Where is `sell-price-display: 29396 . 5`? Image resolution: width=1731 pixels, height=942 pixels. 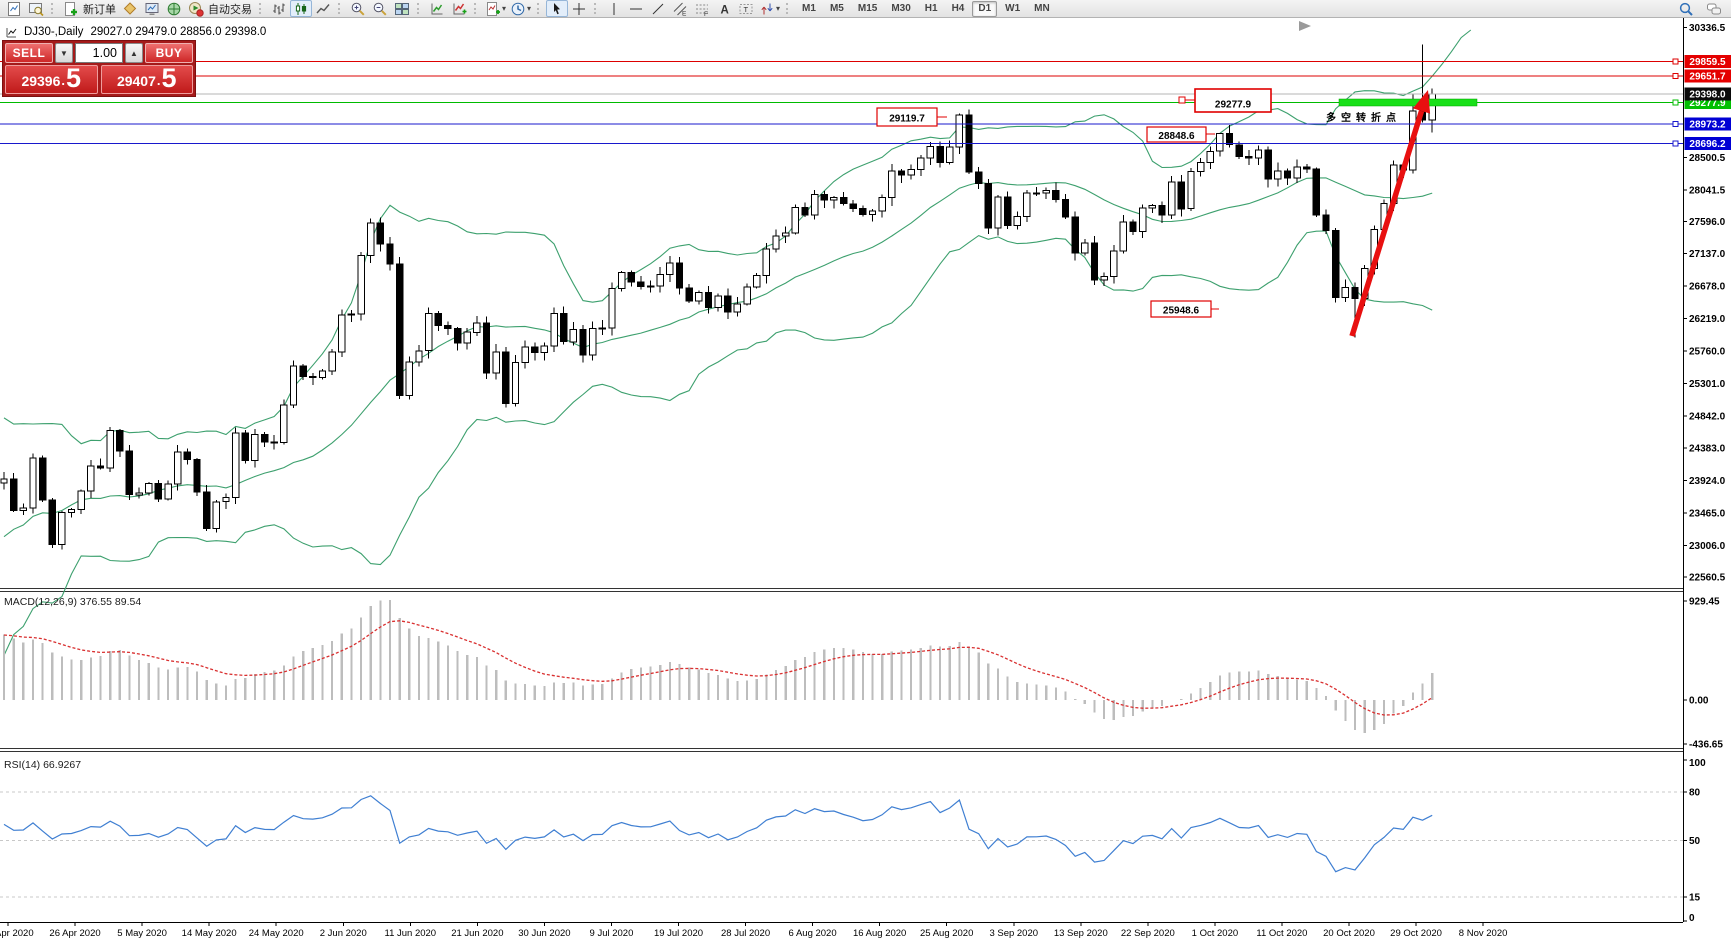 sell-price-display: 29396 . 5 is located at coordinates (51, 79).